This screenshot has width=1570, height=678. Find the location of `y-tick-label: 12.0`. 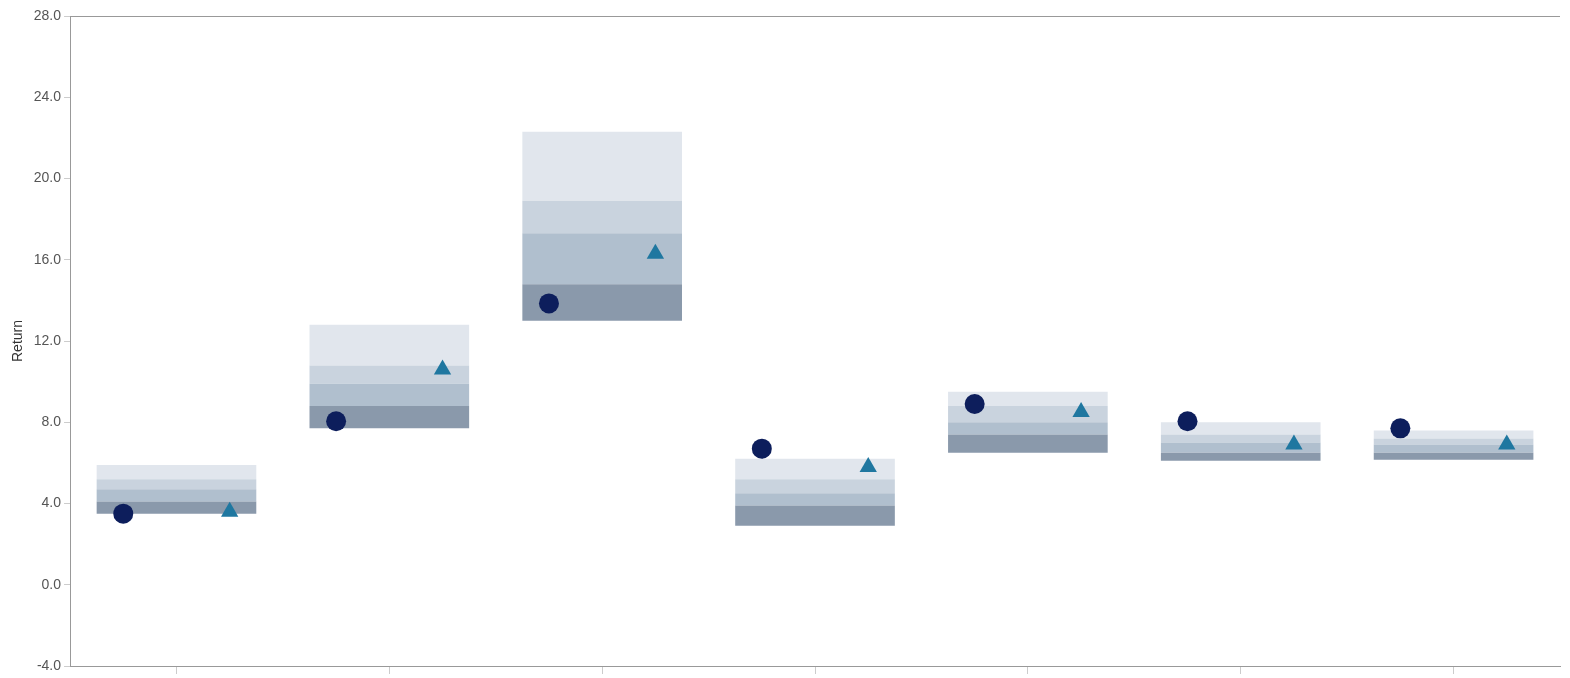

y-tick-label: 12.0 is located at coordinates (47, 339).